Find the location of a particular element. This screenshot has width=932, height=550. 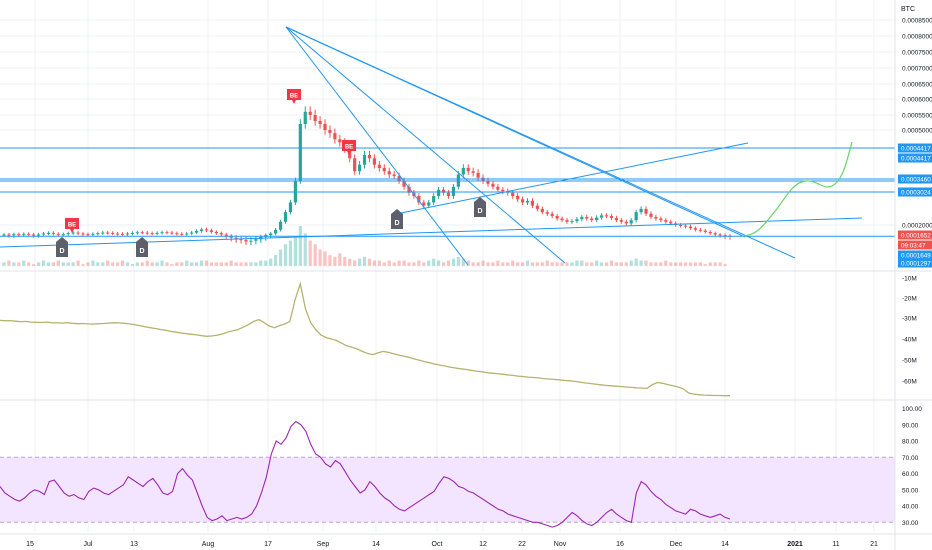

forecast-path is located at coordinates (797, 189).